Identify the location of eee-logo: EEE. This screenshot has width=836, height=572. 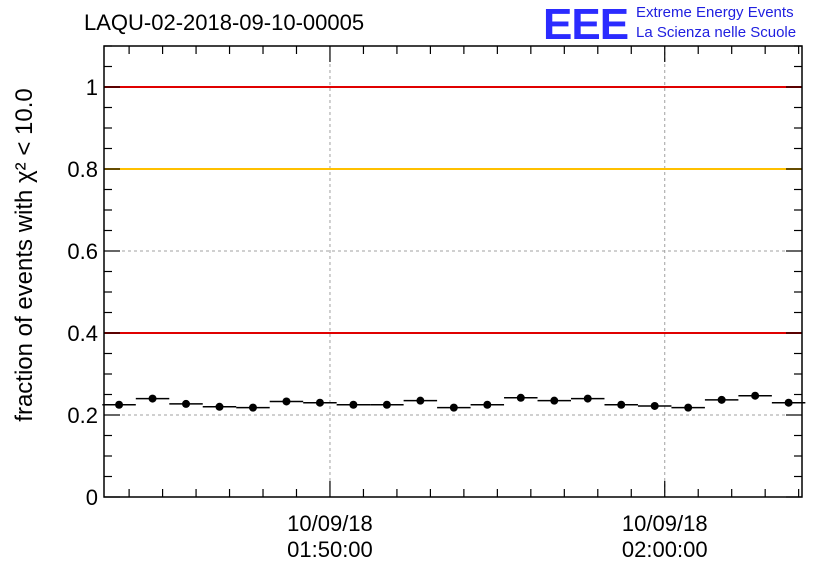
(586, 24).